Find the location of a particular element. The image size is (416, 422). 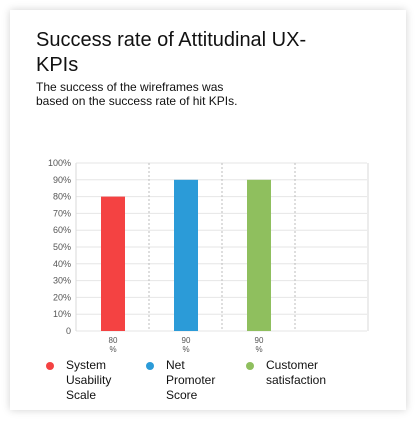

data-label-value: 80 is located at coordinates (113, 340).